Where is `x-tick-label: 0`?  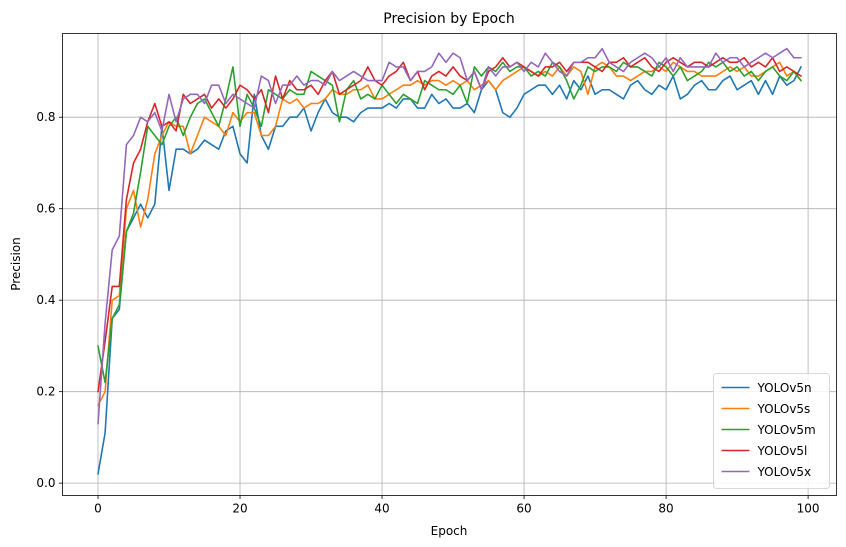
x-tick-label: 0 is located at coordinates (98, 509).